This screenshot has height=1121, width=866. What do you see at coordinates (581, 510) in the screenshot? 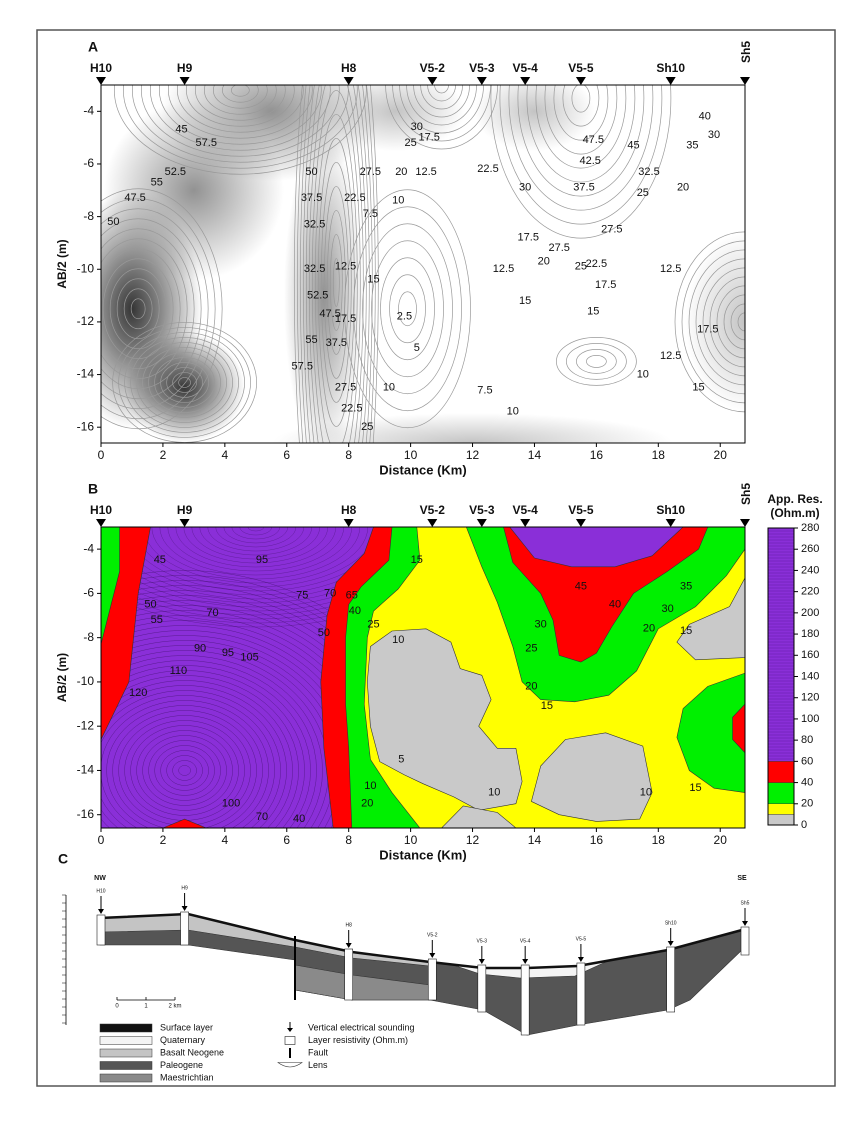
I see `station-label: V5-5` at bounding box center [581, 510].